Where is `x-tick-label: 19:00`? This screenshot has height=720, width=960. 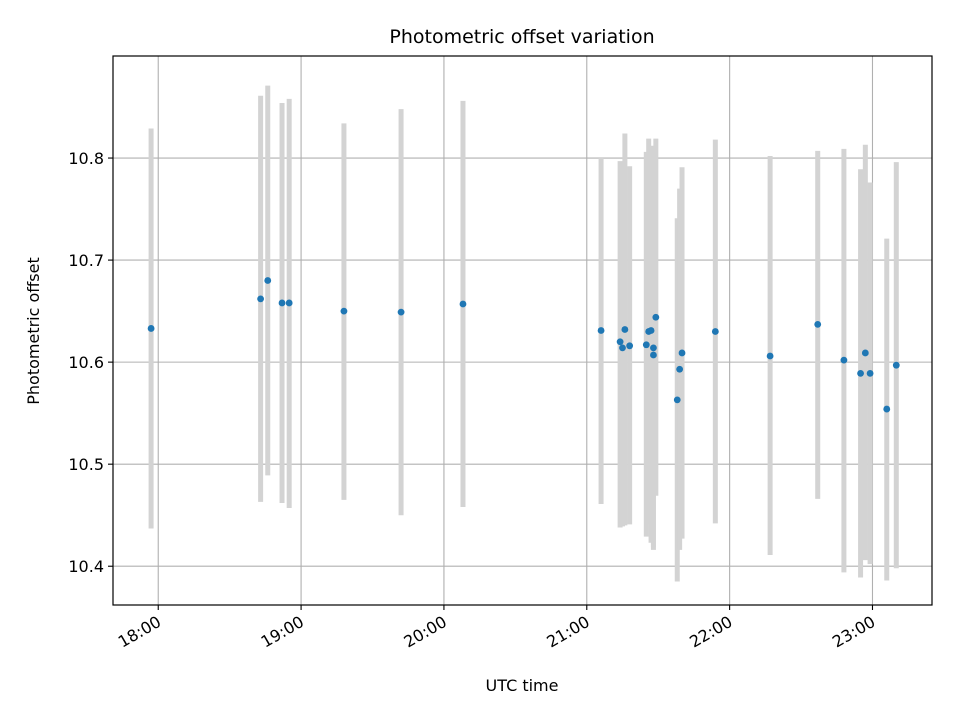 x-tick-label: 19:00 is located at coordinates (282, 632).